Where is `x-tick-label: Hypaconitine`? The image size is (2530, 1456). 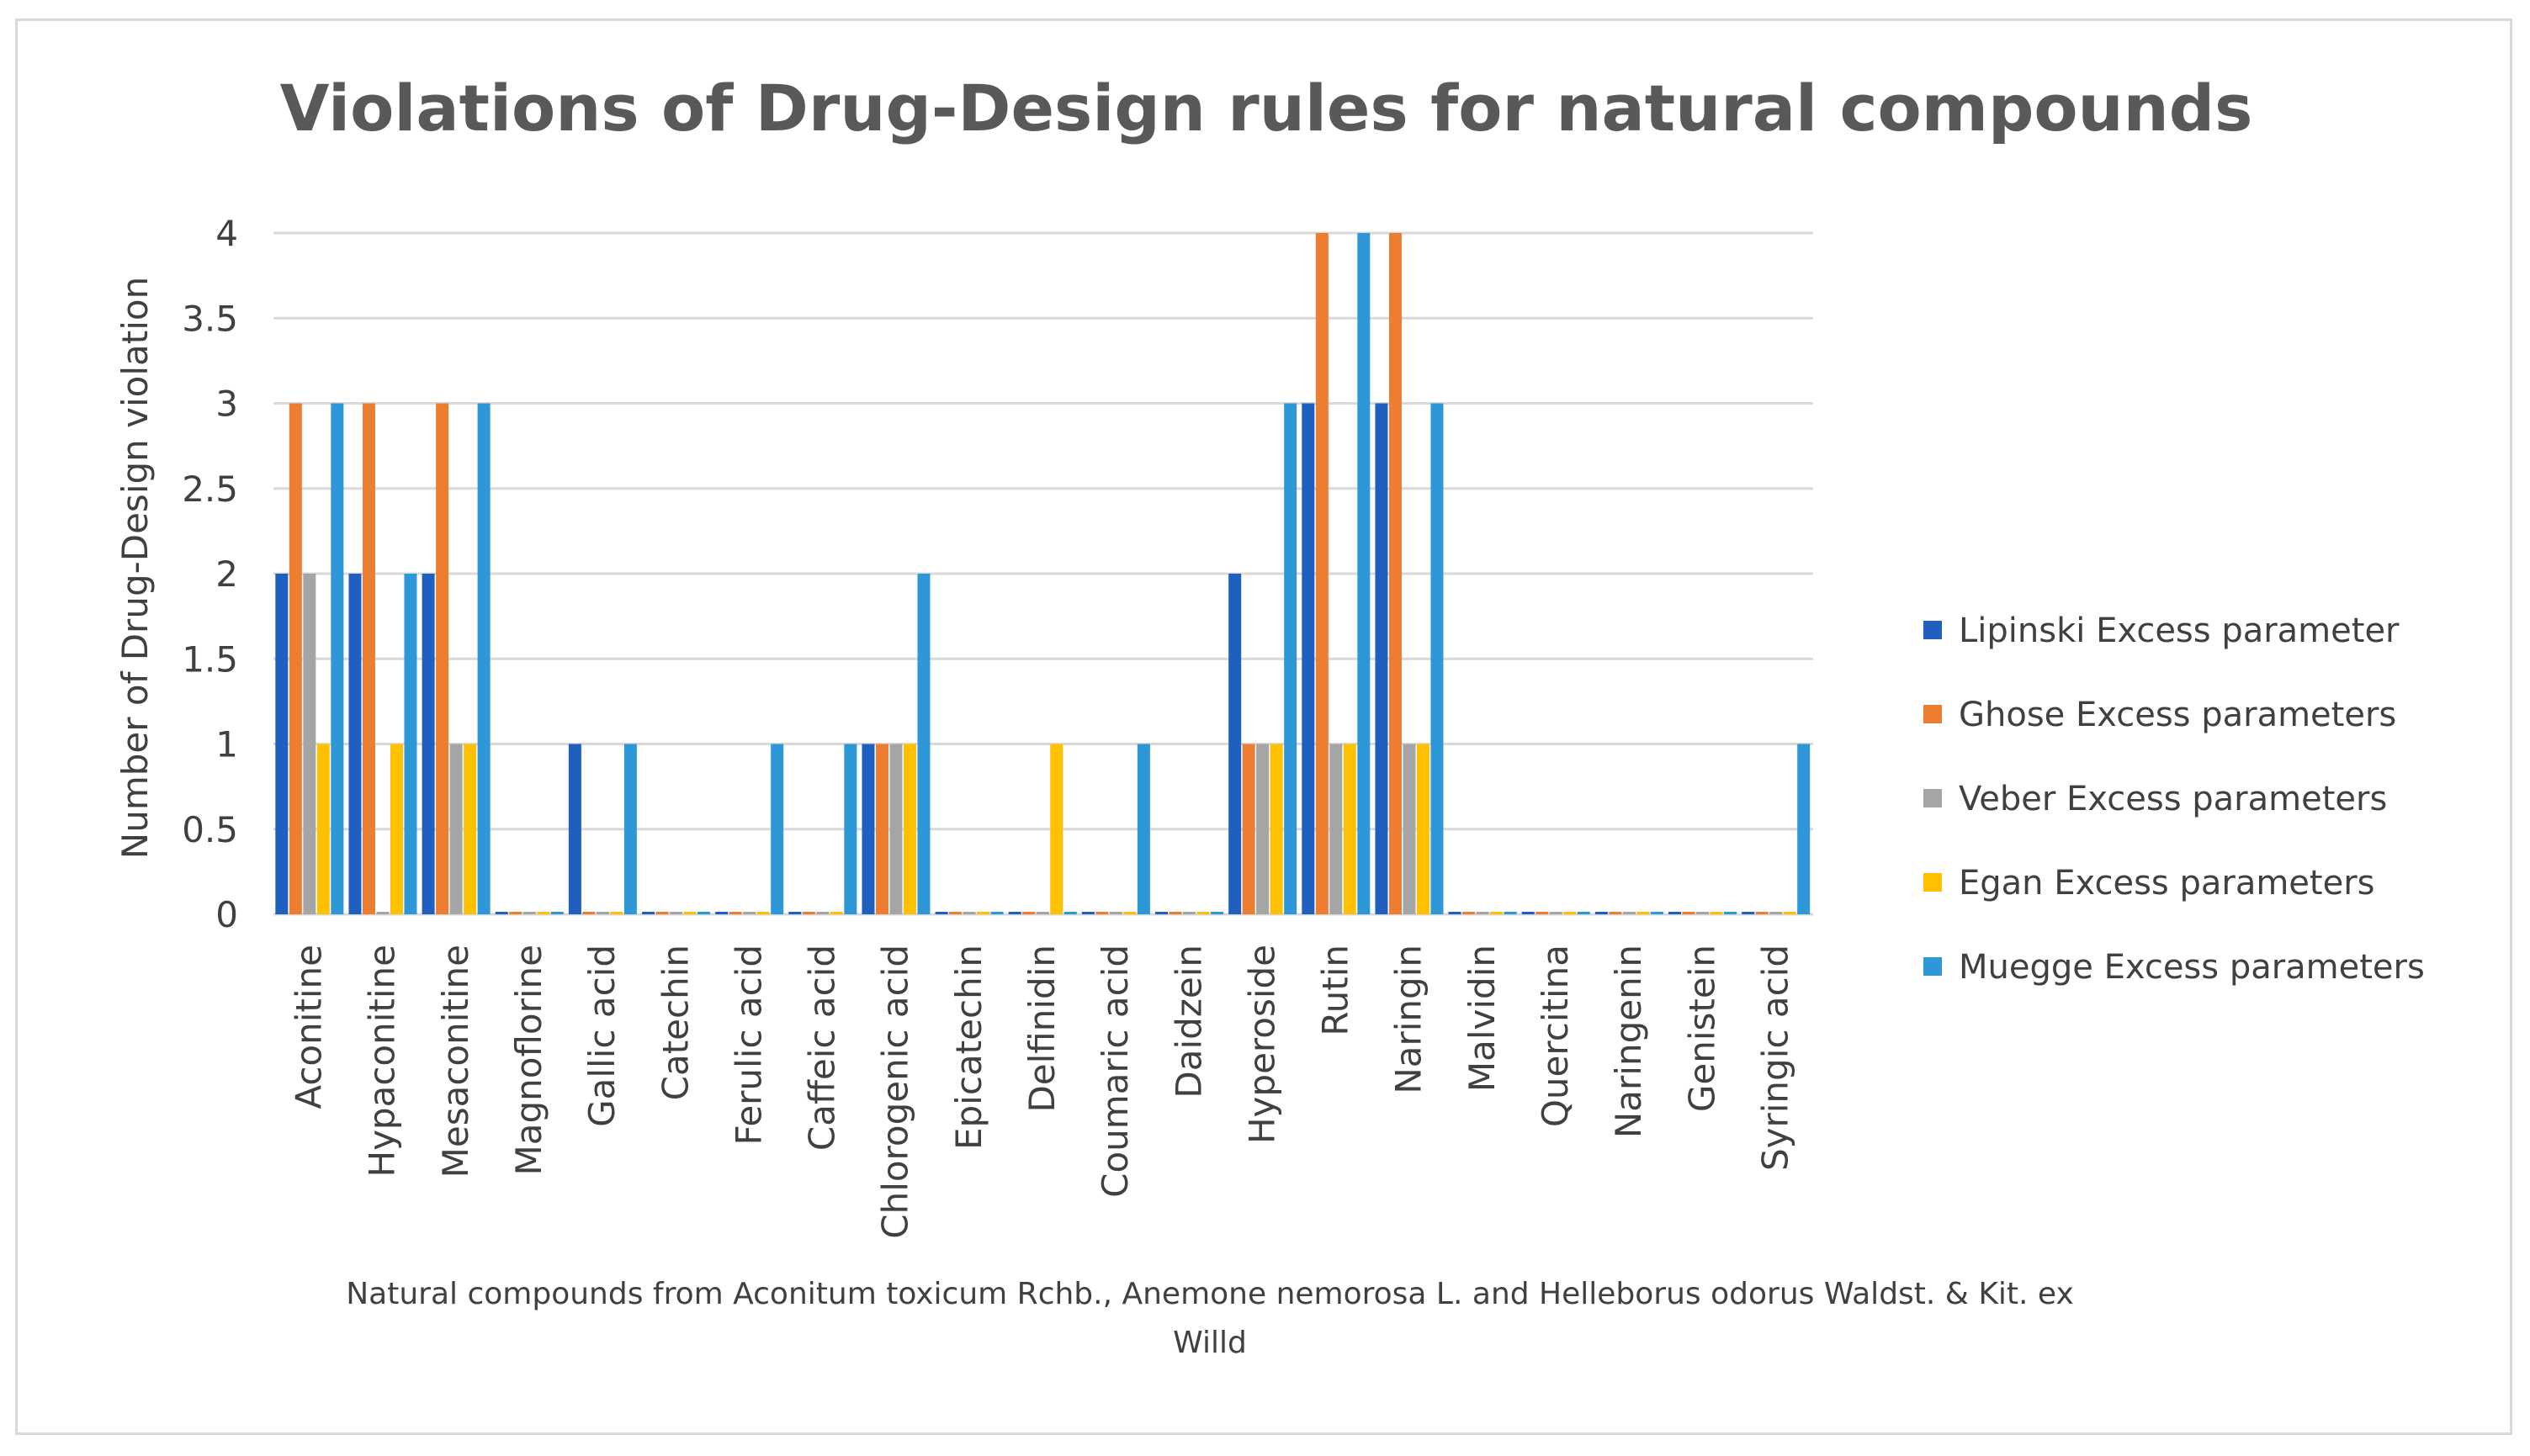
x-tick-label: Hypaconitine is located at coordinates (382, 1061).